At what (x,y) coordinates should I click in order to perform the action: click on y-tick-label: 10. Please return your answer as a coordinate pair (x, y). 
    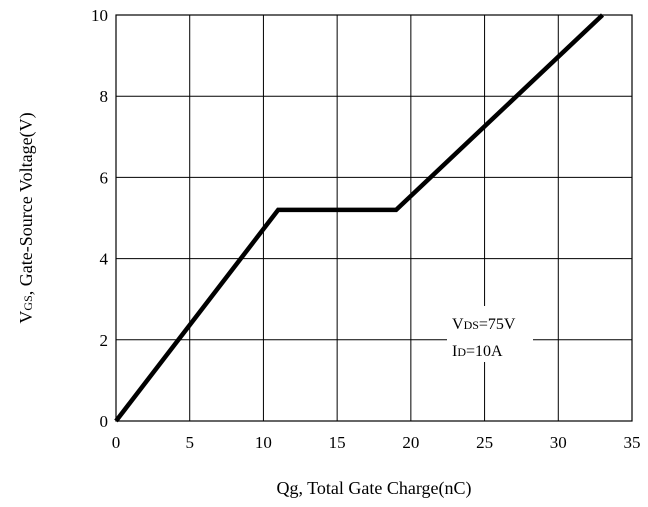
    Looking at the image, I should click on (99, 15).